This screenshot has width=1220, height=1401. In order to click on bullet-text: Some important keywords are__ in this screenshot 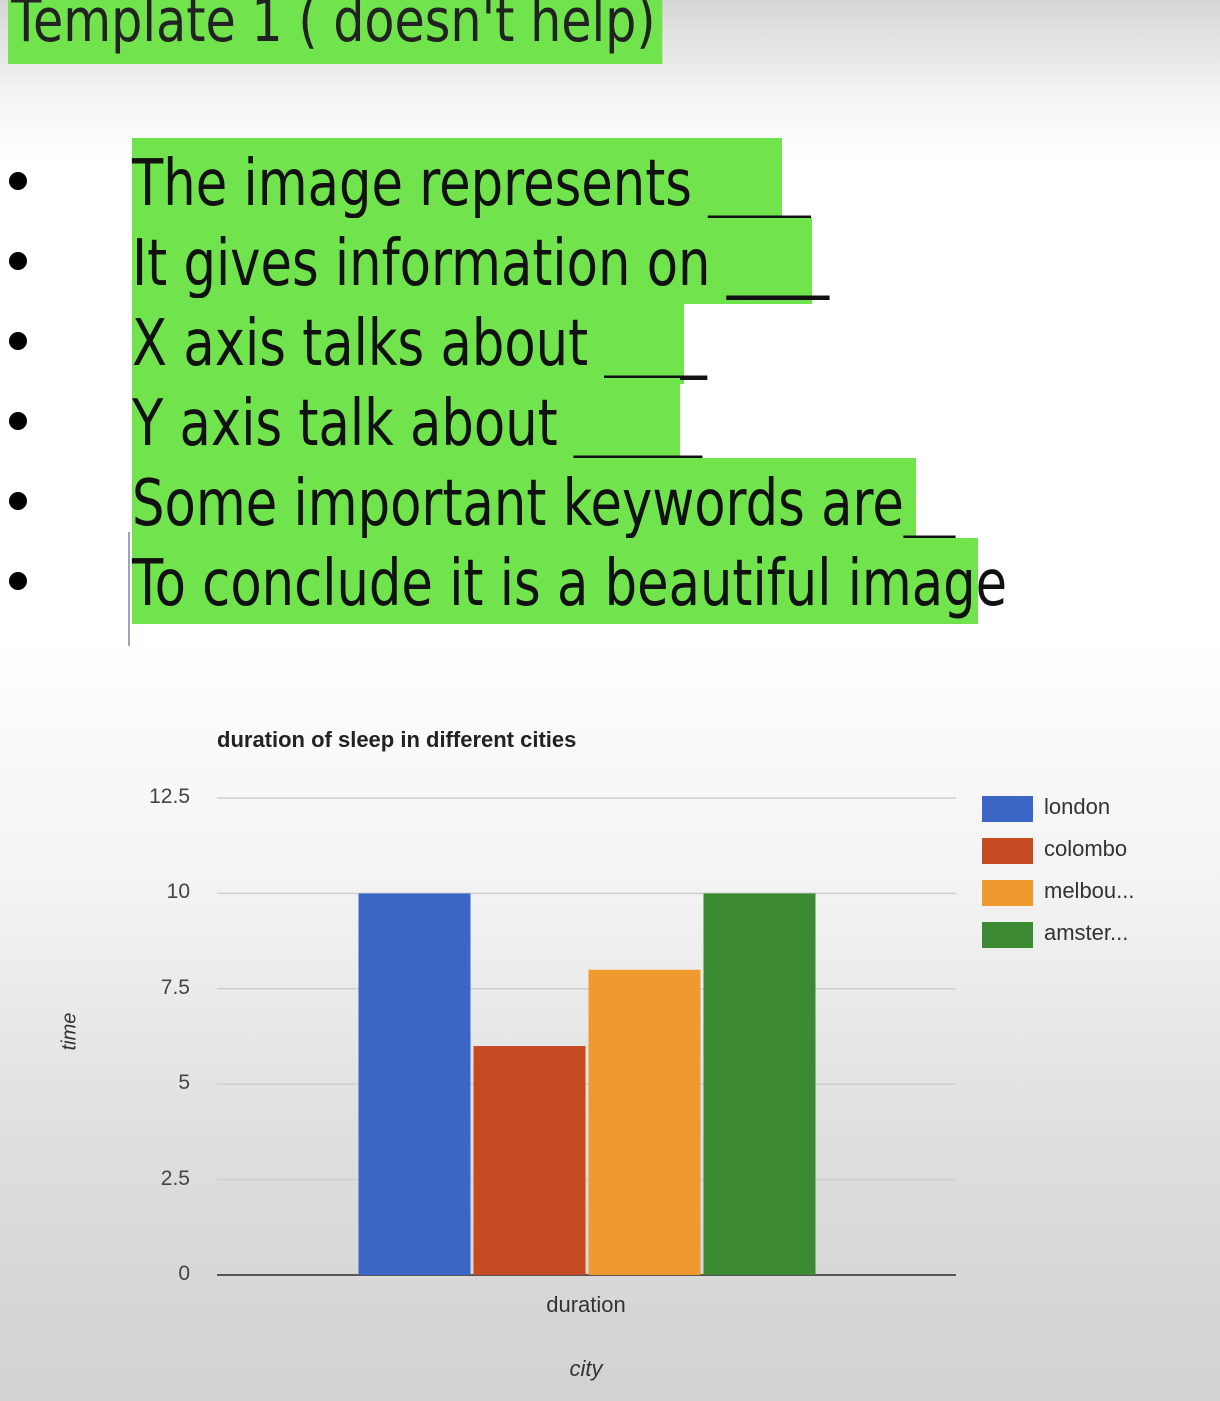, I will do `click(544, 504)`.